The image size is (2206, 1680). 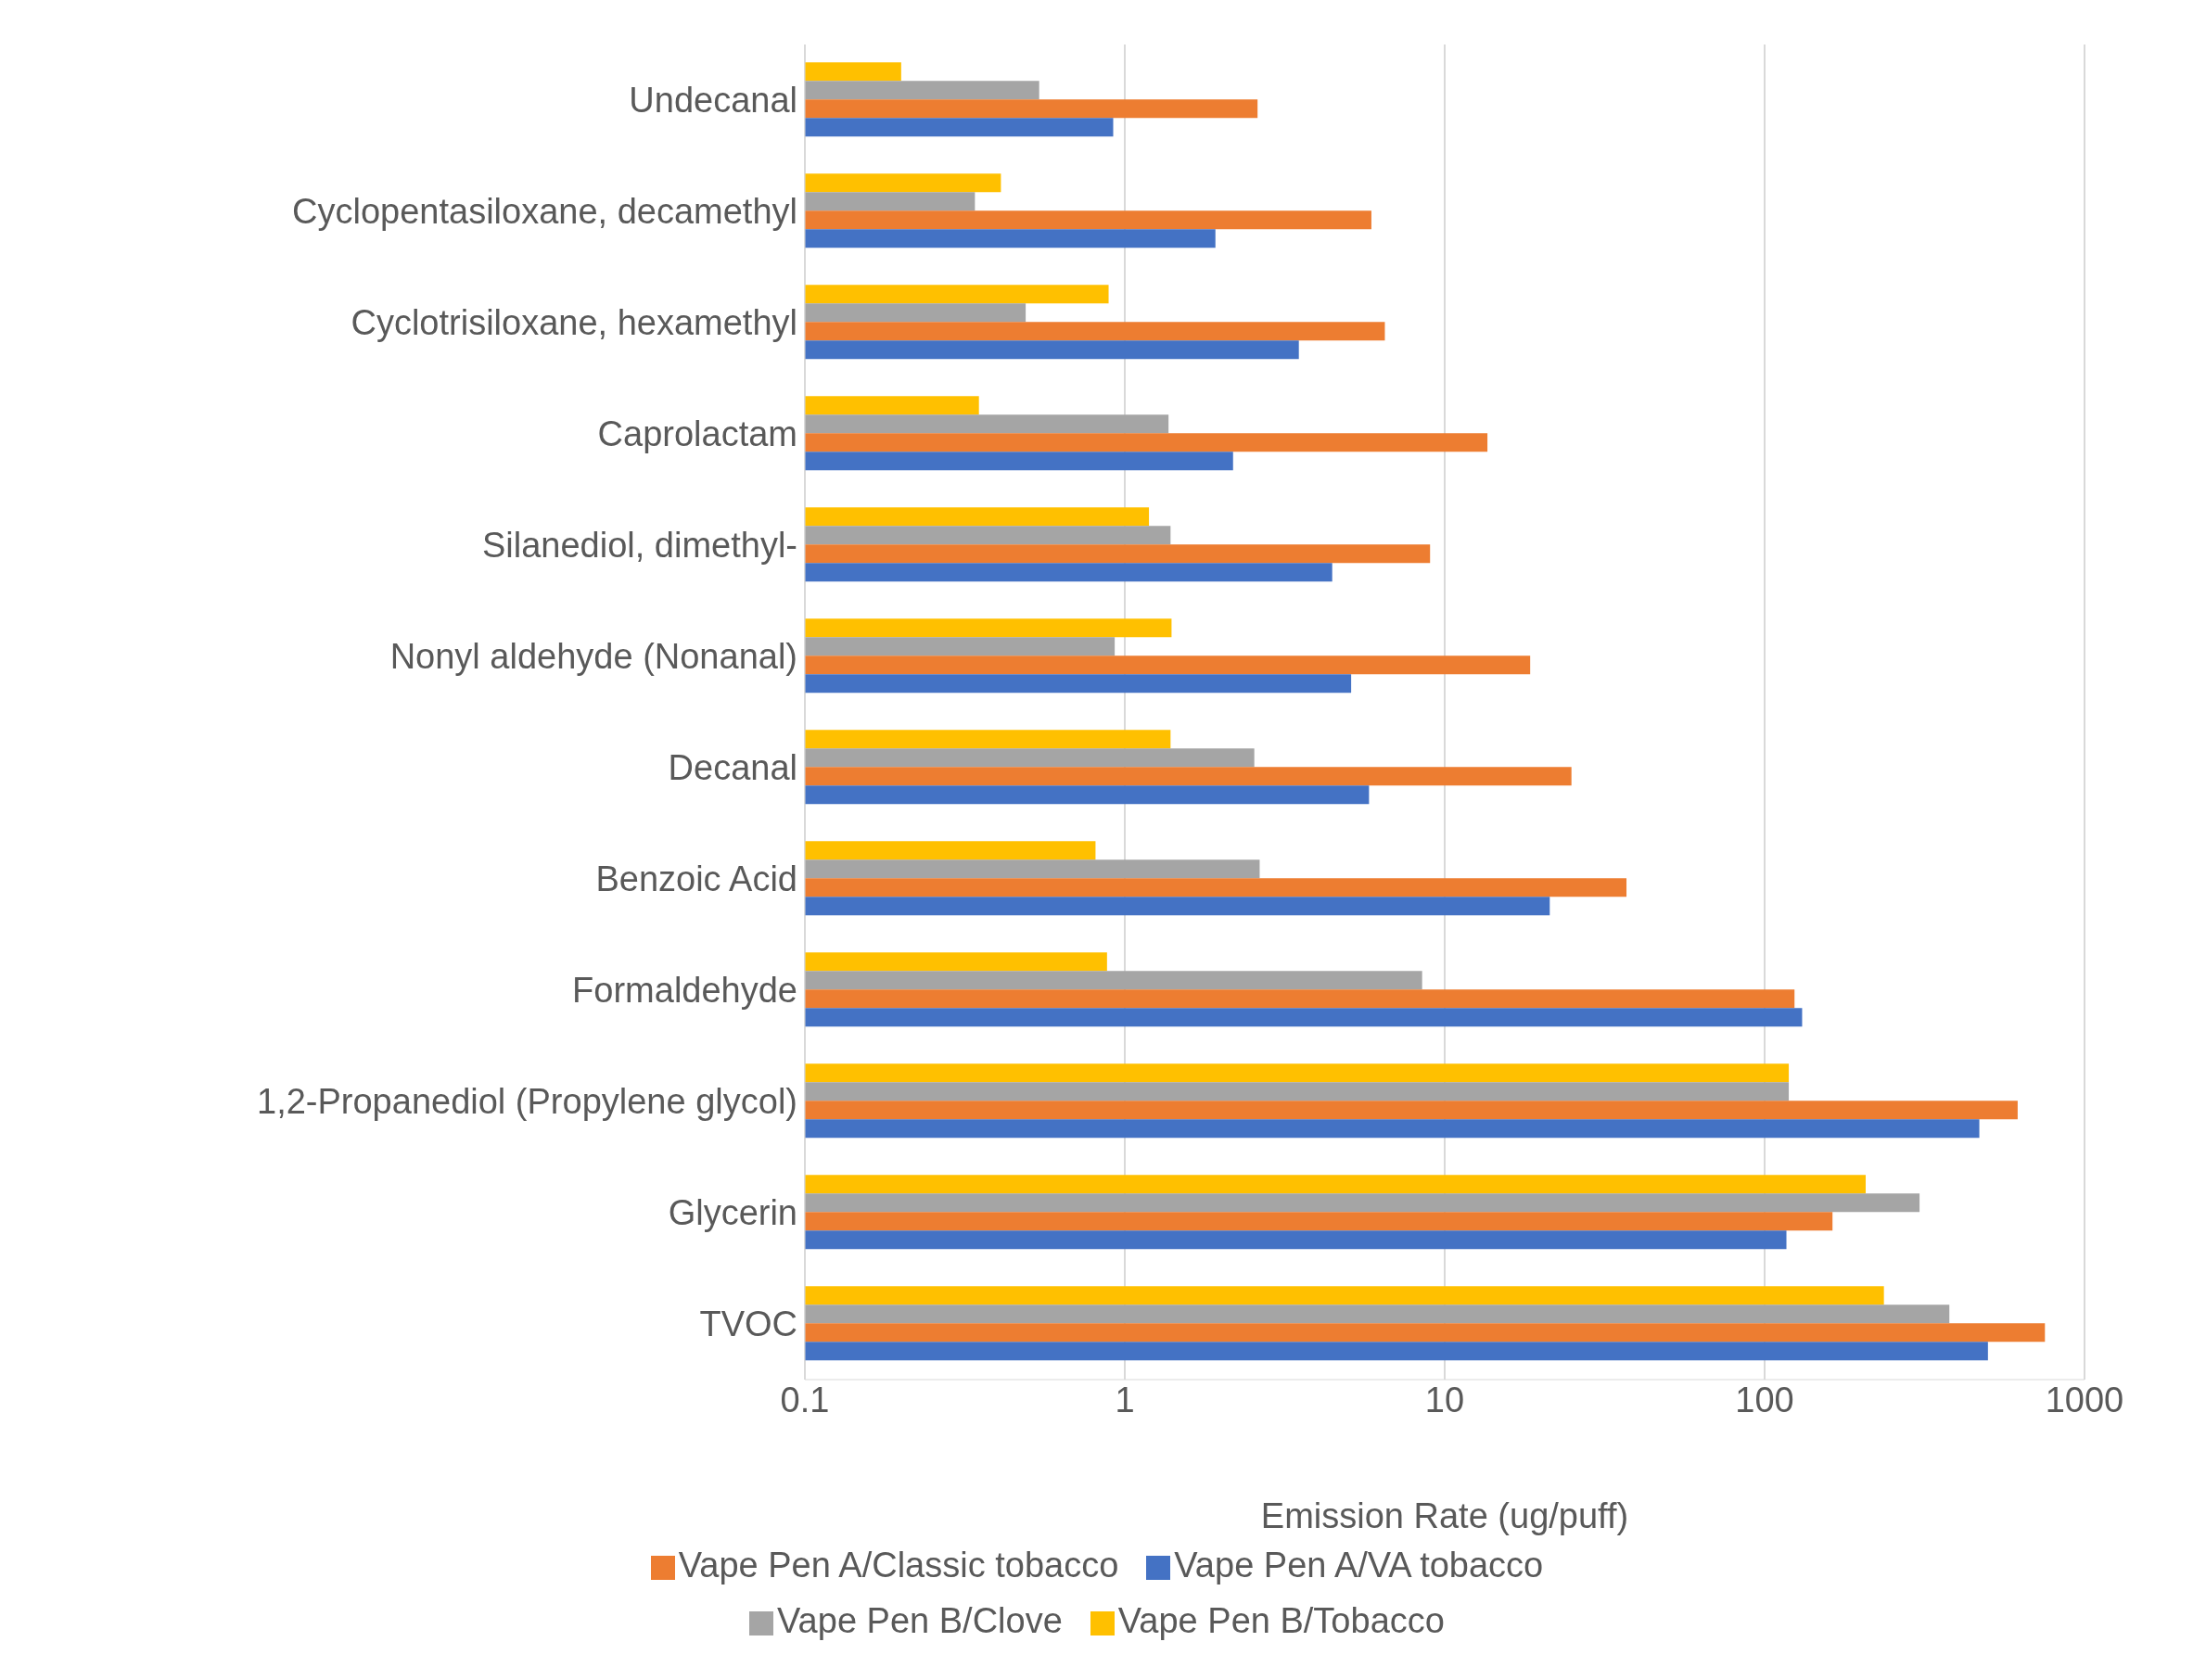 What do you see at coordinates (1444, 1399) in the screenshot?
I see `x-tick-label: 10` at bounding box center [1444, 1399].